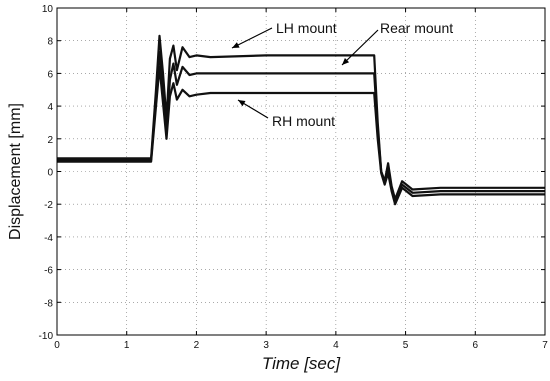  Describe the element at coordinates (48, 9) in the screenshot. I see `y-tick-label: 10` at that location.